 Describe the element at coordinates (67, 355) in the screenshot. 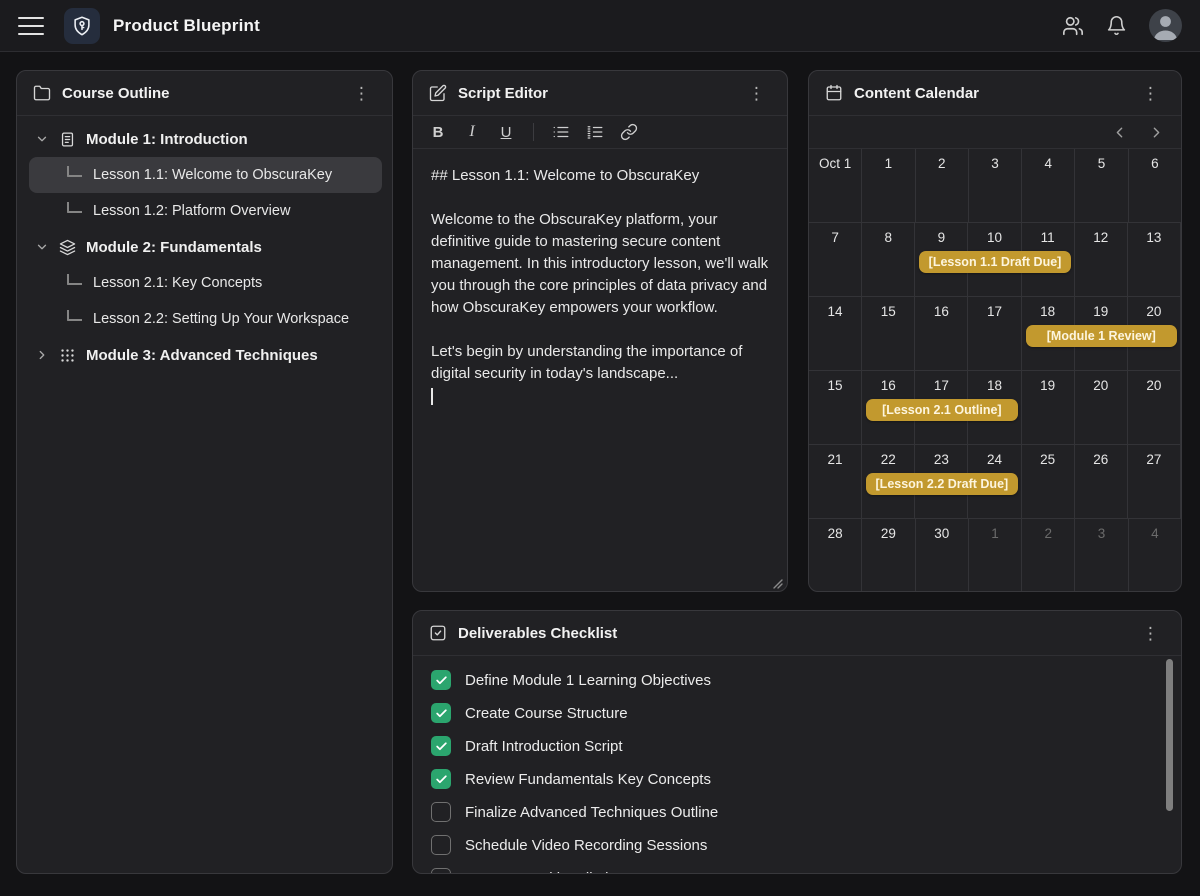

I see `grid-dots-icon` at that location.